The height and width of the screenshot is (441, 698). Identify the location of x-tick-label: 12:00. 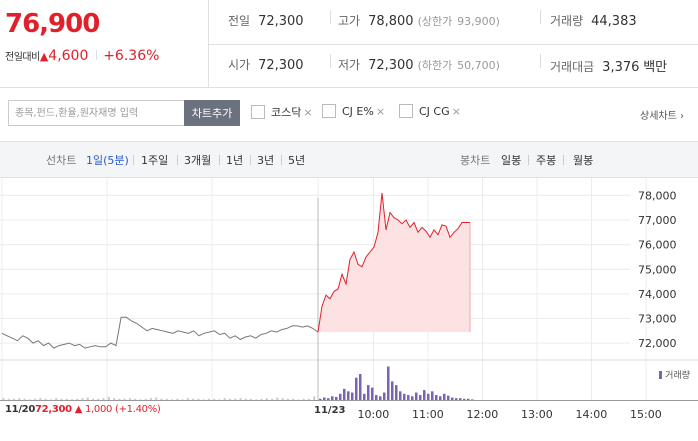
(483, 414).